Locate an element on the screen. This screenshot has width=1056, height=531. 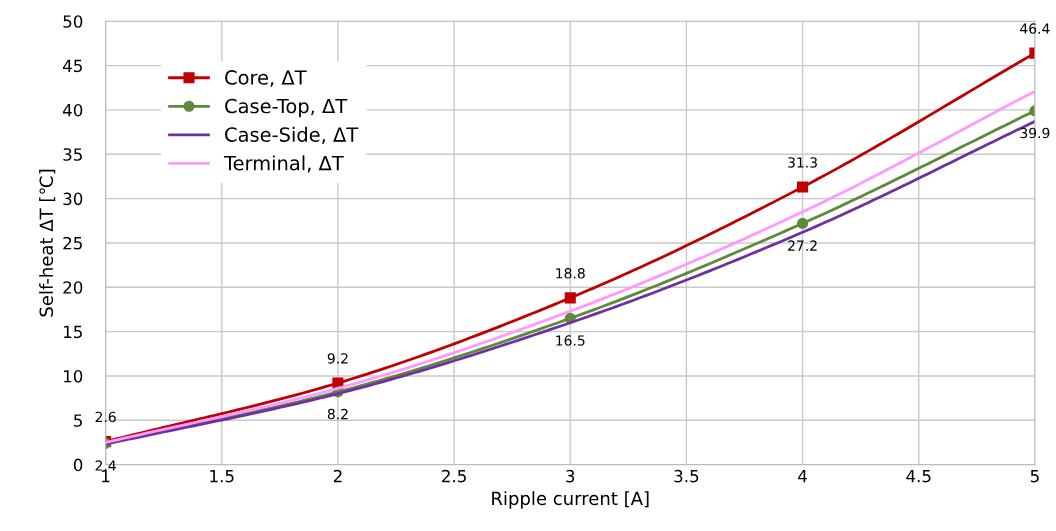
data-label: 31.3 is located at coordinates (802, 162).